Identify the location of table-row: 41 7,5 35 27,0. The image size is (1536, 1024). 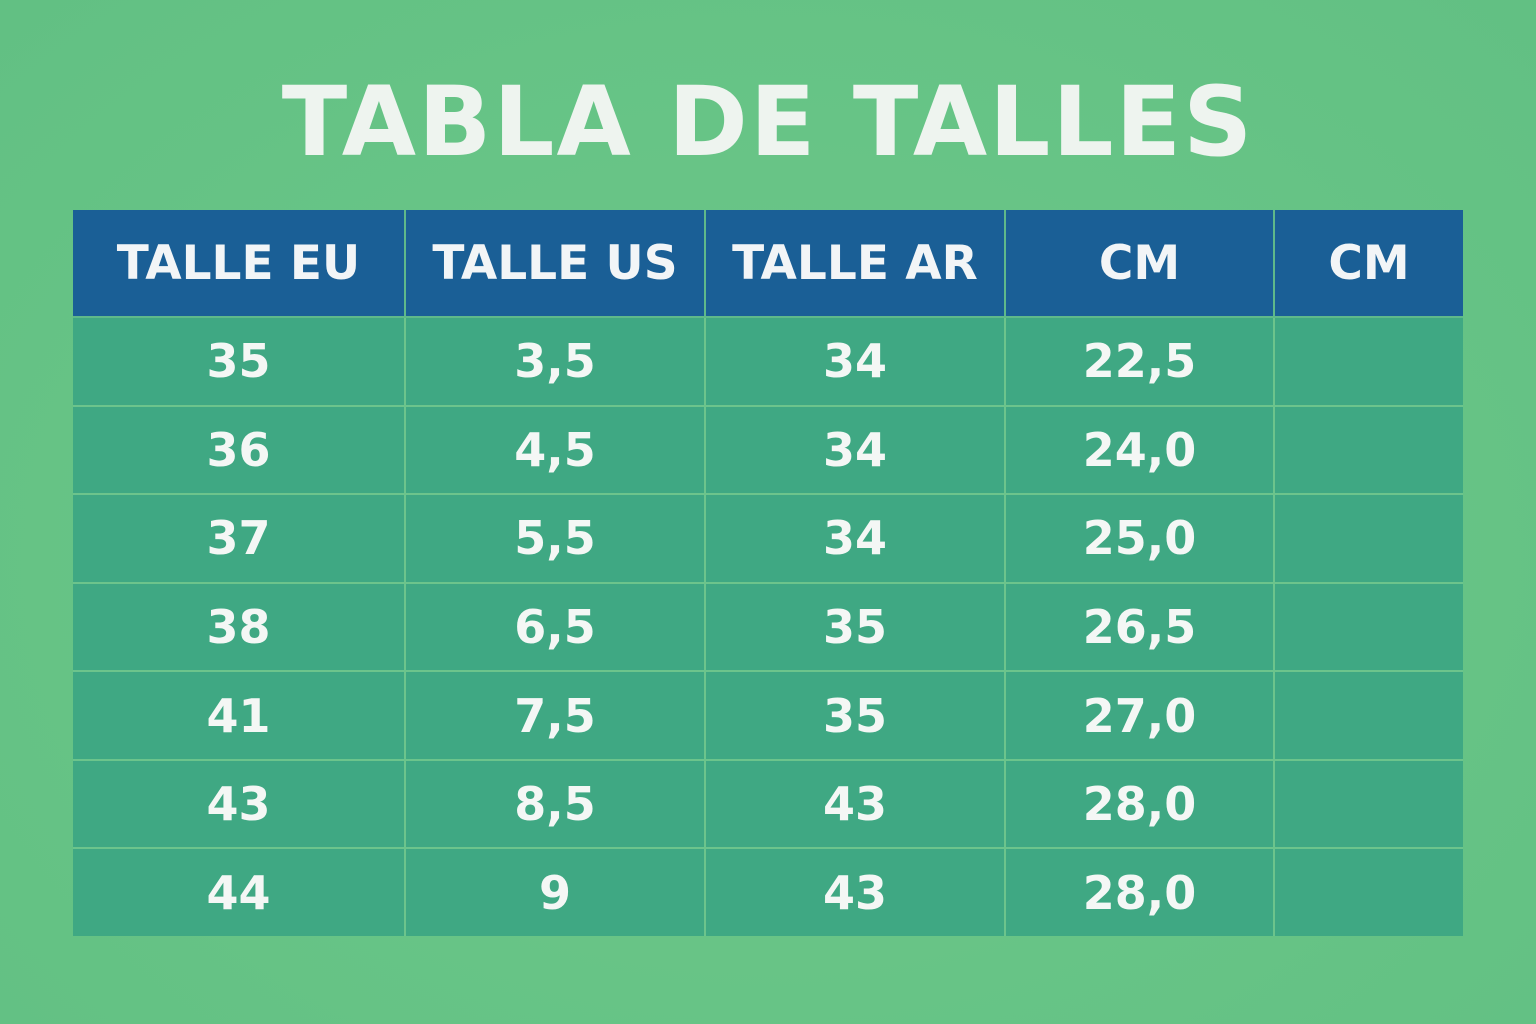
(768, 715).